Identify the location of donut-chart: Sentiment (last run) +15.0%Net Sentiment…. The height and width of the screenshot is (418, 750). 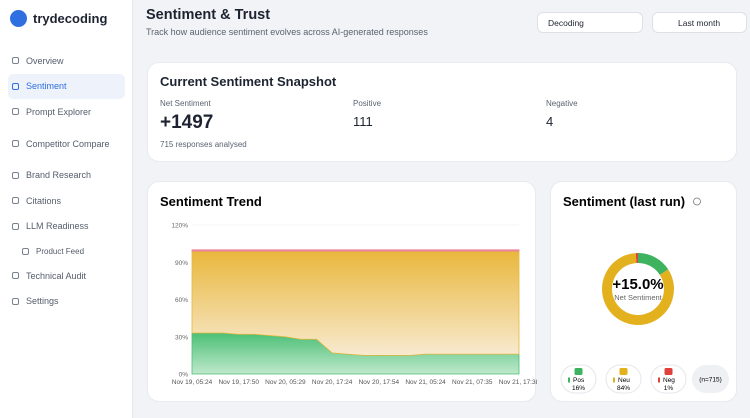
(644, 294).